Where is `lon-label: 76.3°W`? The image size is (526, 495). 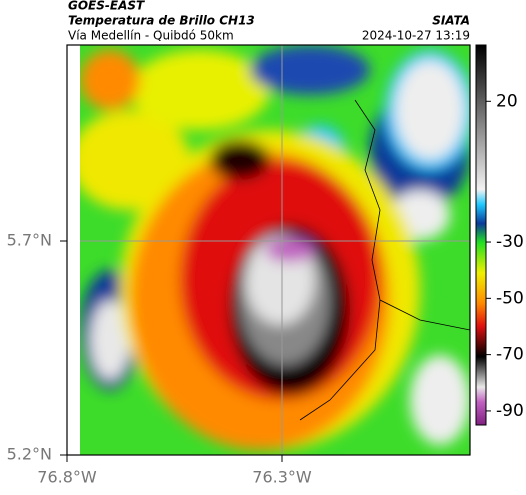 lon-label: 76.3°W is located at coordinates (282, 477).